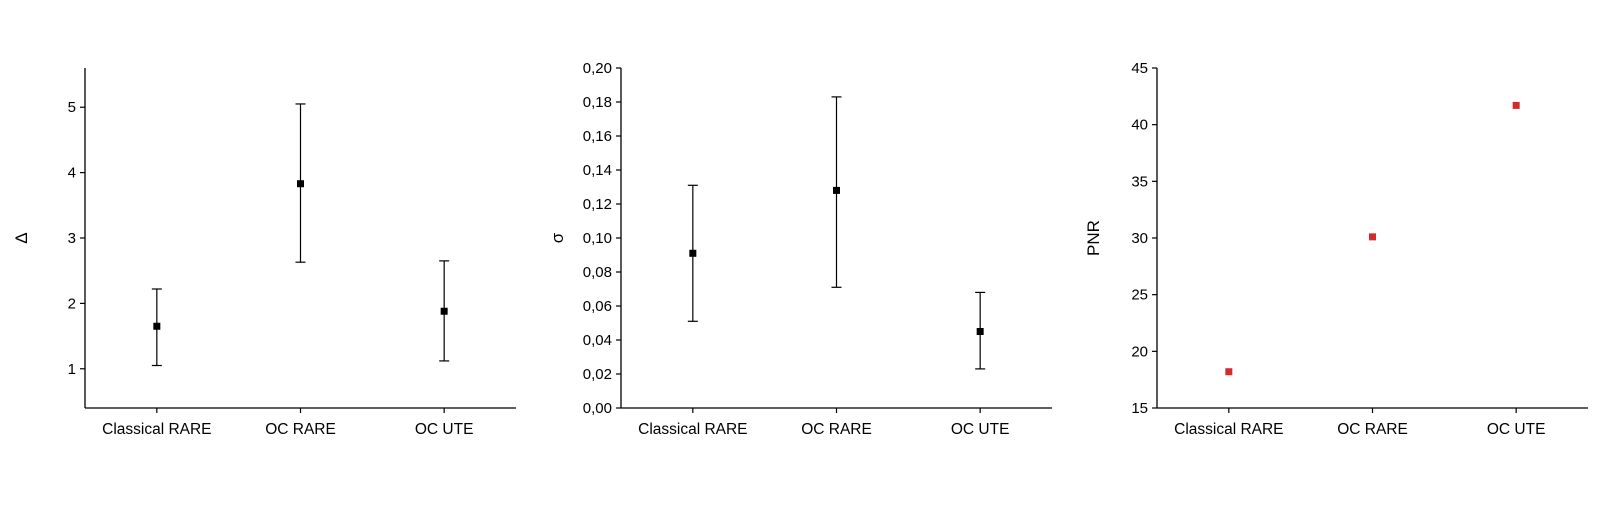 This screenshot has width=1610, height=514. I want to click on y-tick-label: 0,18, so click(597, 102).